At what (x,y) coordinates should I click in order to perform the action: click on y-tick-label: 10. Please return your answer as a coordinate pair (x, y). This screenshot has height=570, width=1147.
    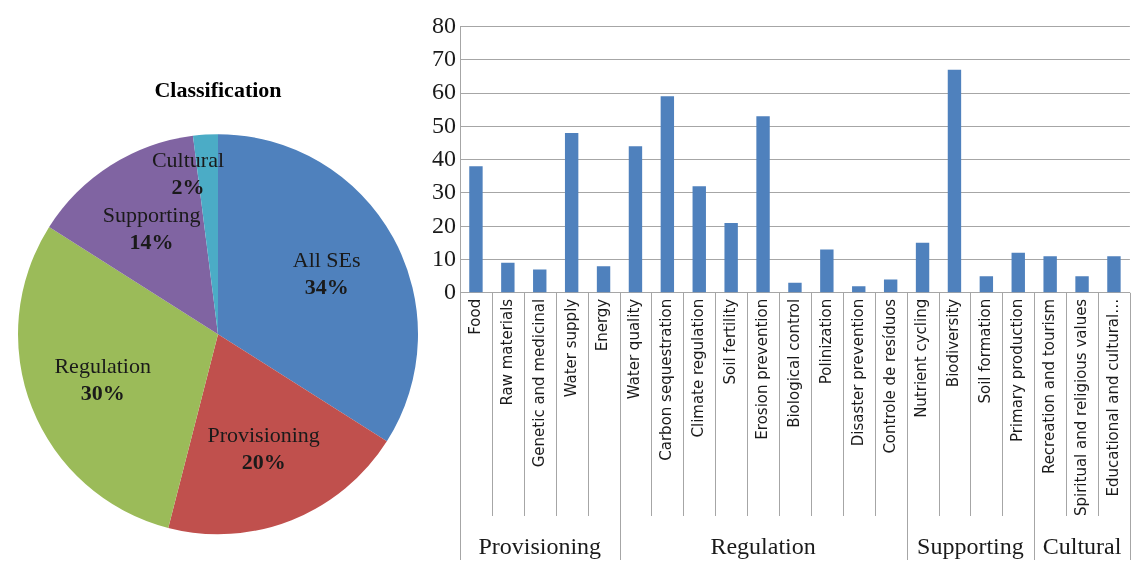
    Looking at the image, I should click on (444, 257).